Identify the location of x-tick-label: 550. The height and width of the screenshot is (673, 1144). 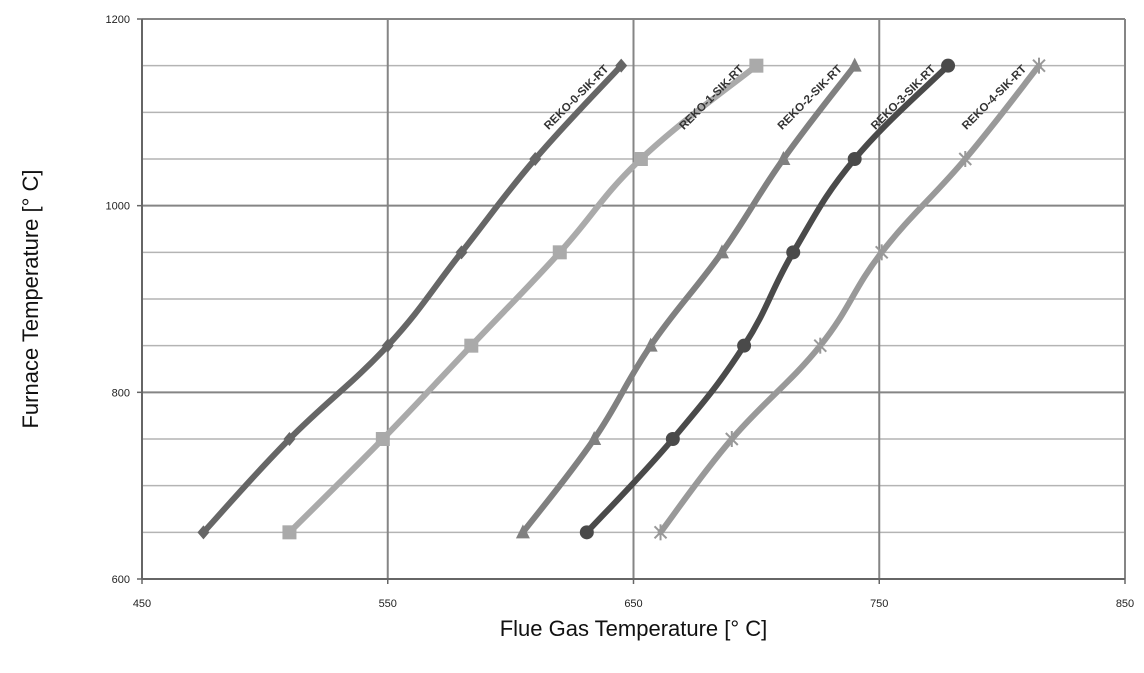
(388, 604).